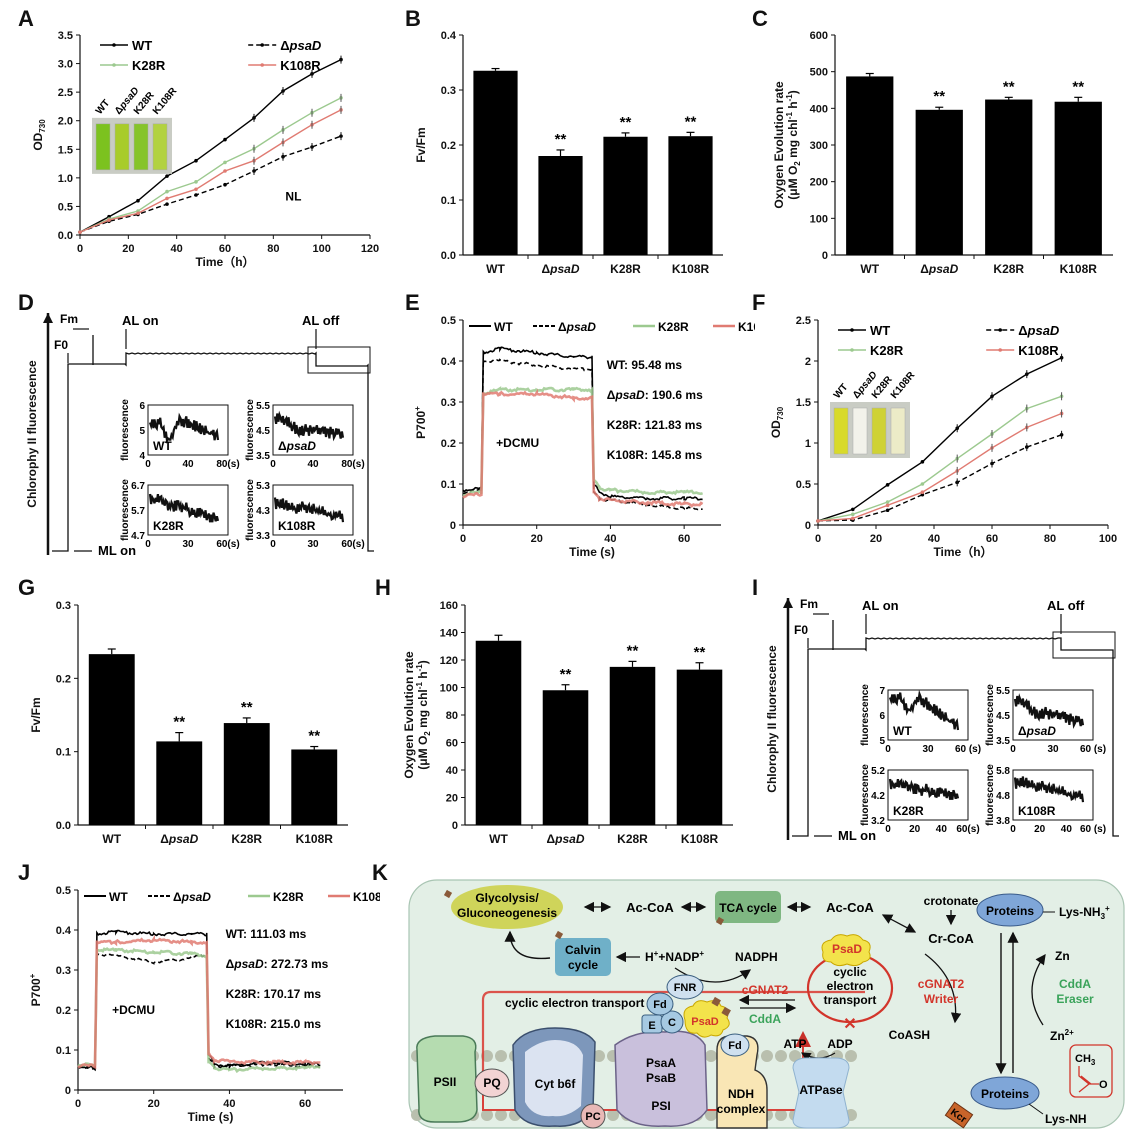 The image size is (1131, 1137). I want to click on half-time-label: K108R: 215.0 ms, so click(274, 1024).